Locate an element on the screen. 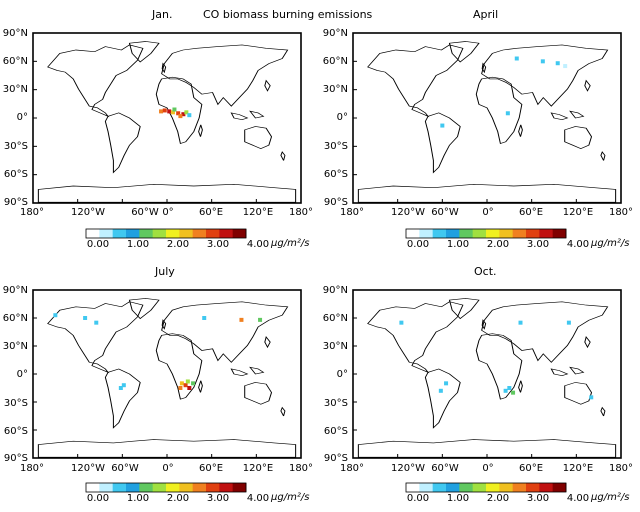  panel-title-july: July is located at coordinates (165, 271).